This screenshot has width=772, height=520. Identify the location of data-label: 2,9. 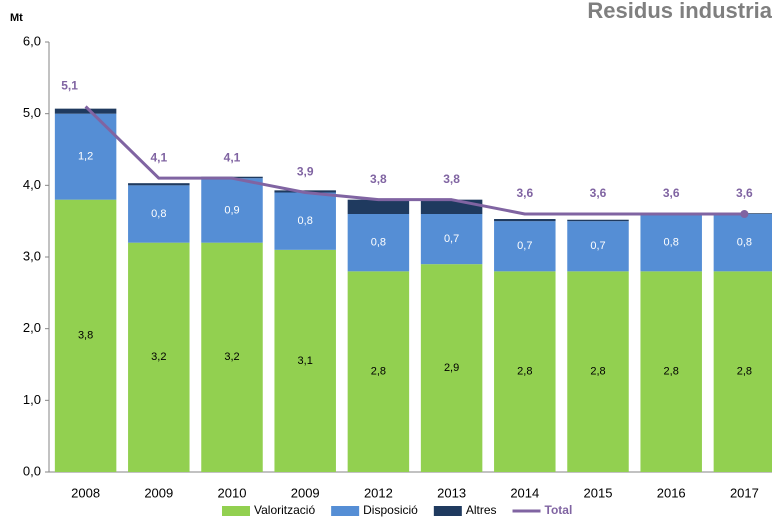
(451, 368).